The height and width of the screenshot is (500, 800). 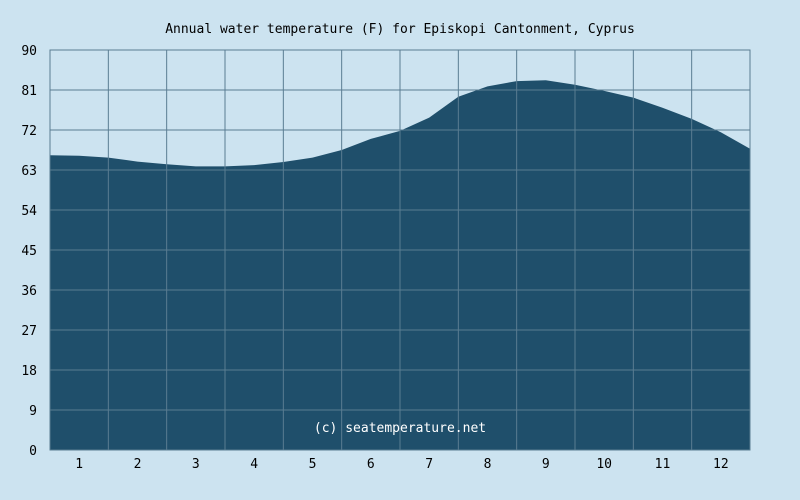 I want to click on y-tick-label: 36, so click(x=29, y=291).